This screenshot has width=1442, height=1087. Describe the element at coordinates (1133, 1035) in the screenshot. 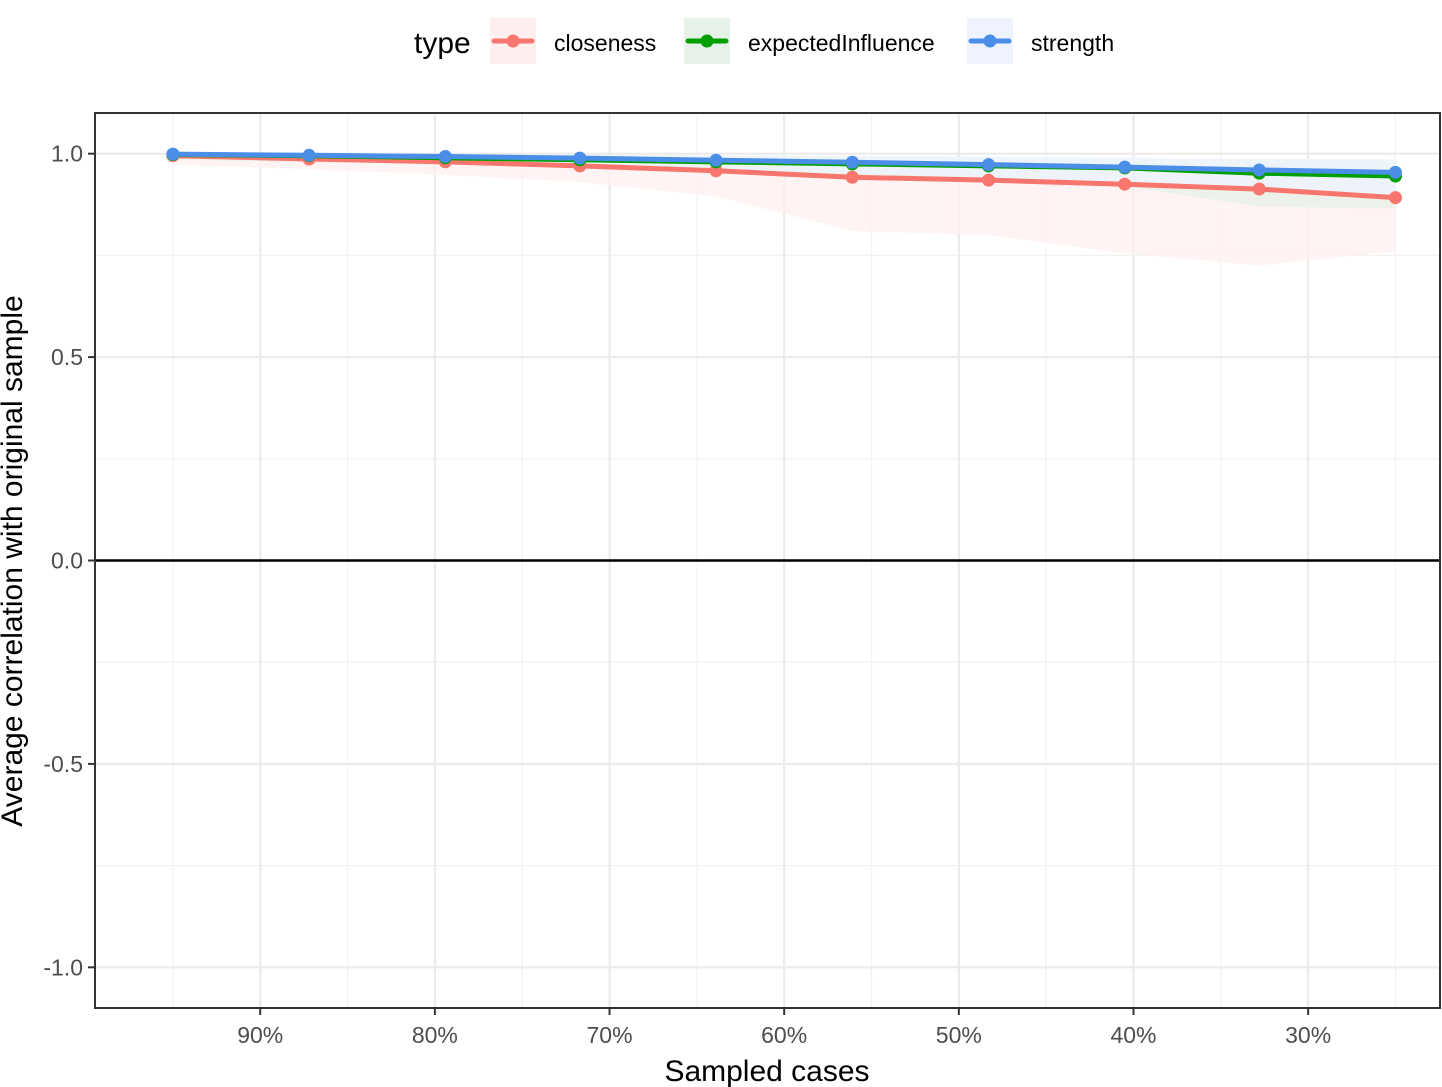

I see `x-tick-label: 40%` at that location.